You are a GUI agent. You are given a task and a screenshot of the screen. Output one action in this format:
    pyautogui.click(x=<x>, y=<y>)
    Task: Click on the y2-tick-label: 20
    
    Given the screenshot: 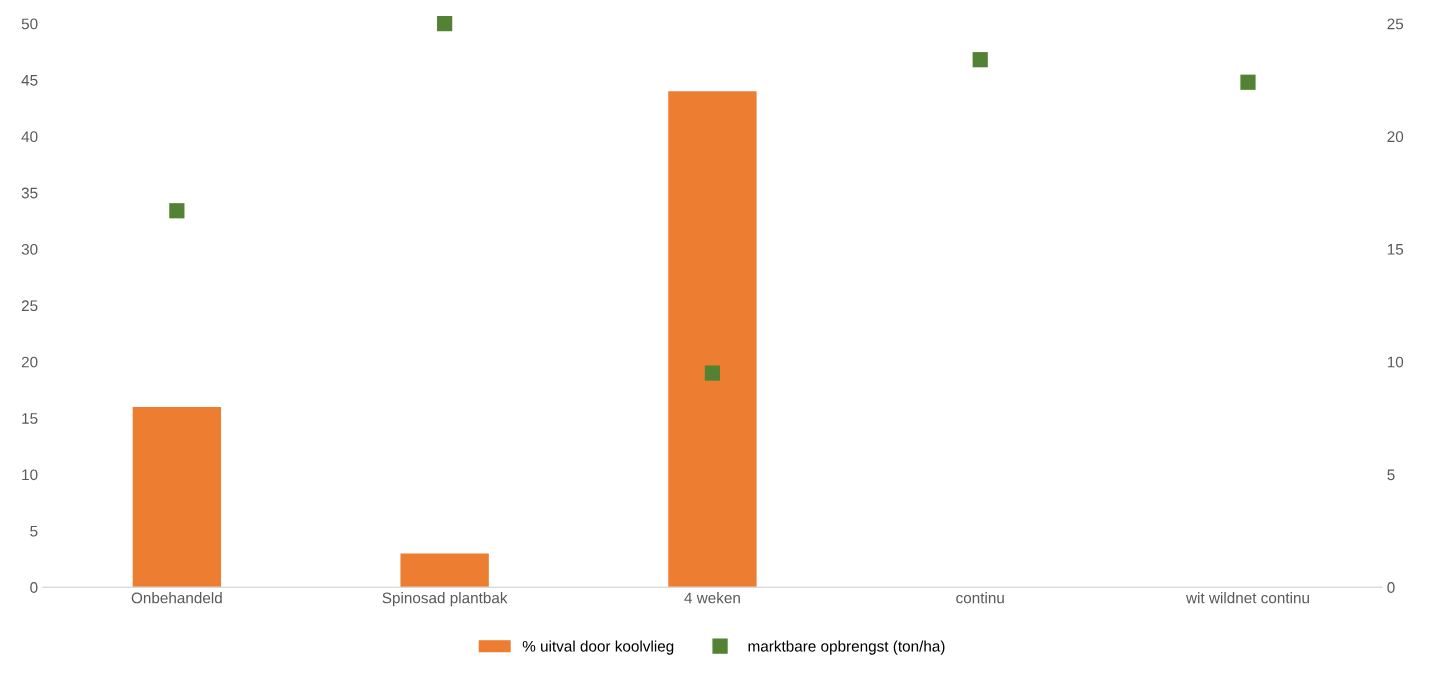 What is the action you would take?
    pyautogui.click(x=1395, y=137)
    